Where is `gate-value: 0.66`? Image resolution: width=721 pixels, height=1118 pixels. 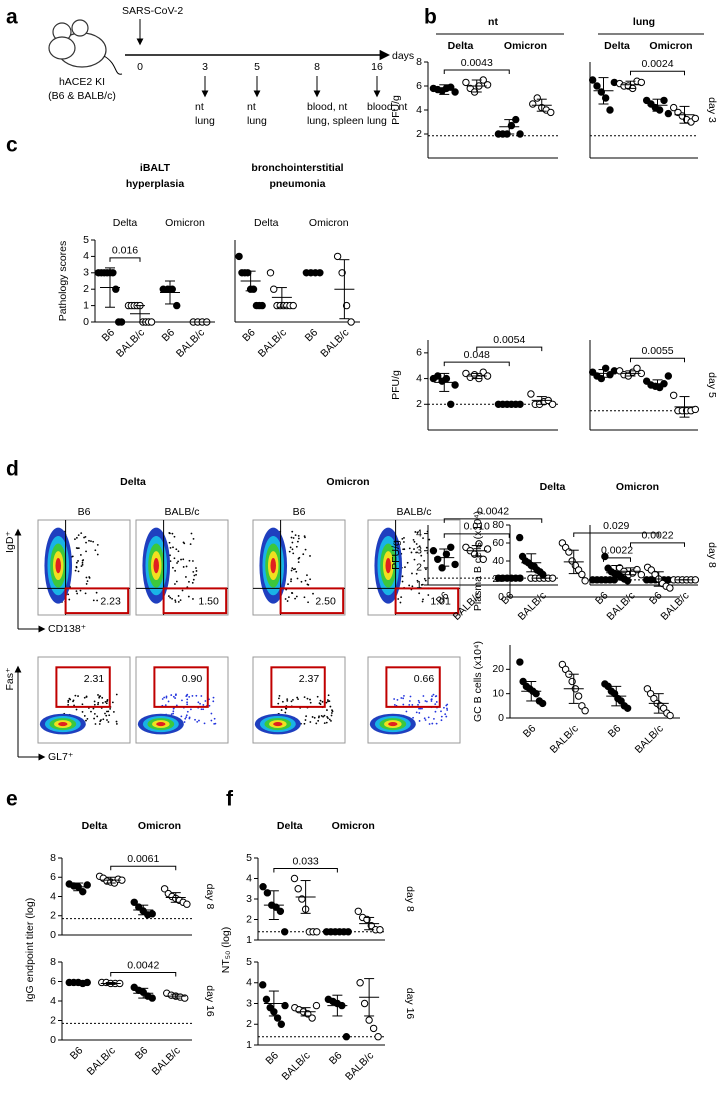
gate-value: 0.66 is located at coordinates (424, 679).